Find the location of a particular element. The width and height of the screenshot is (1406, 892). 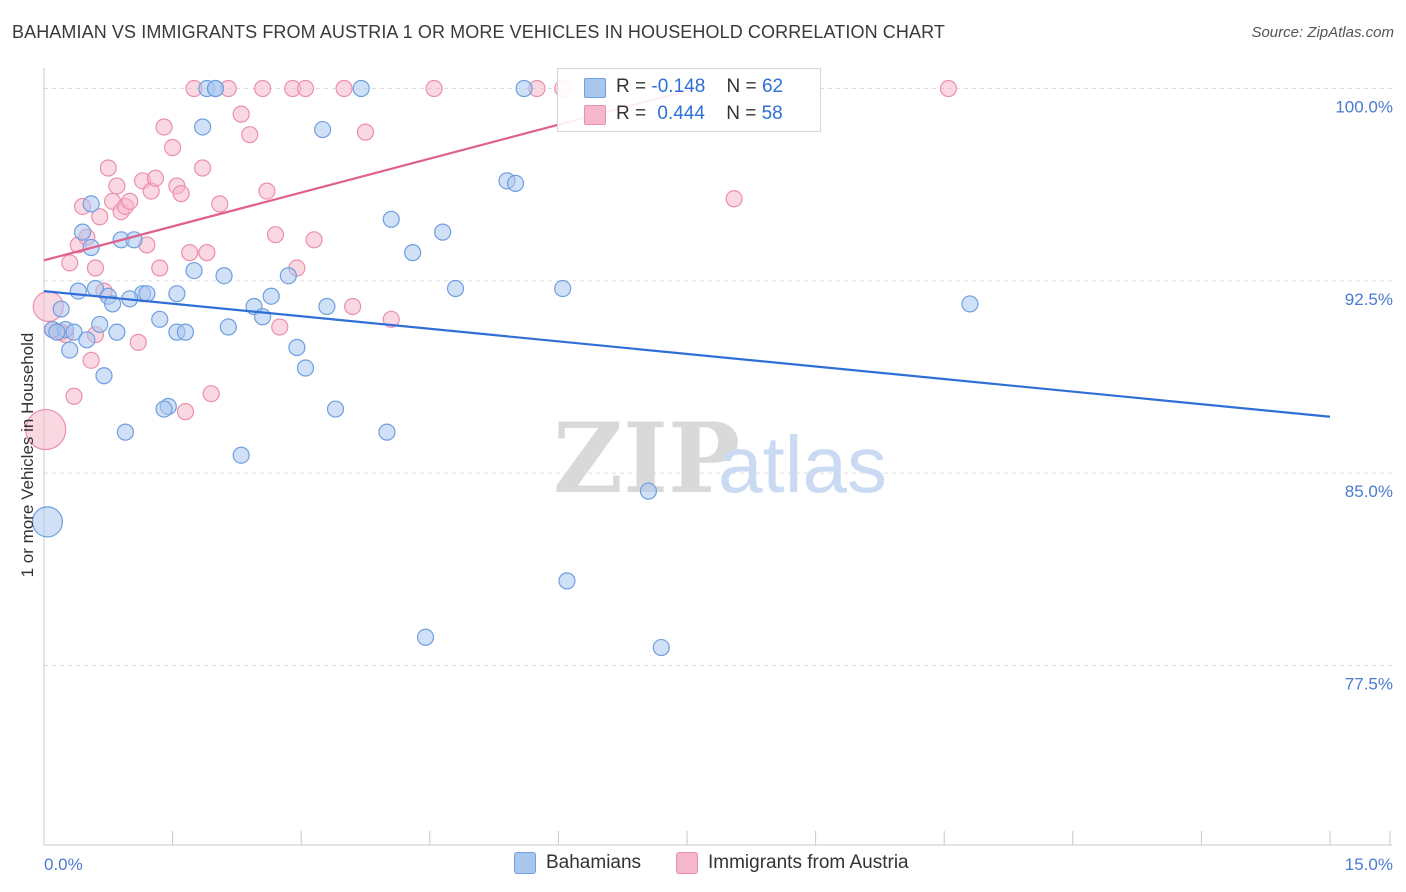

legend-item-bahamians: Bahamians is located at coordinates (577, 863).